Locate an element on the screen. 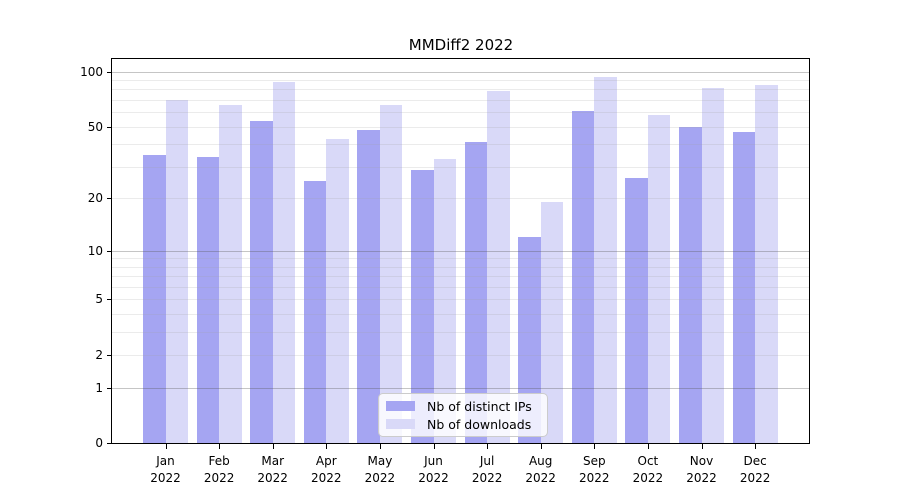 Image resolution: width=900 pixels, height=500 pixels. bar-distinct-ips-jan is located at coordinates (154, 298).